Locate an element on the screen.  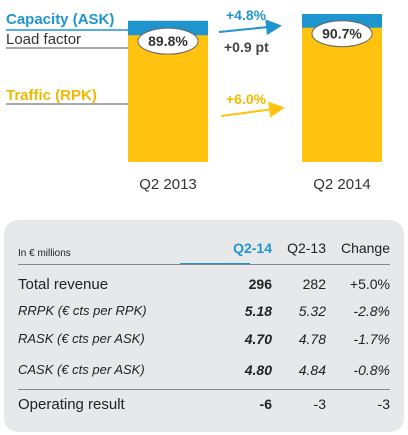
table-row: CASK (€ cts per ASK) 4.80 4.84 -0.8% is located at coordinates (204, 373).